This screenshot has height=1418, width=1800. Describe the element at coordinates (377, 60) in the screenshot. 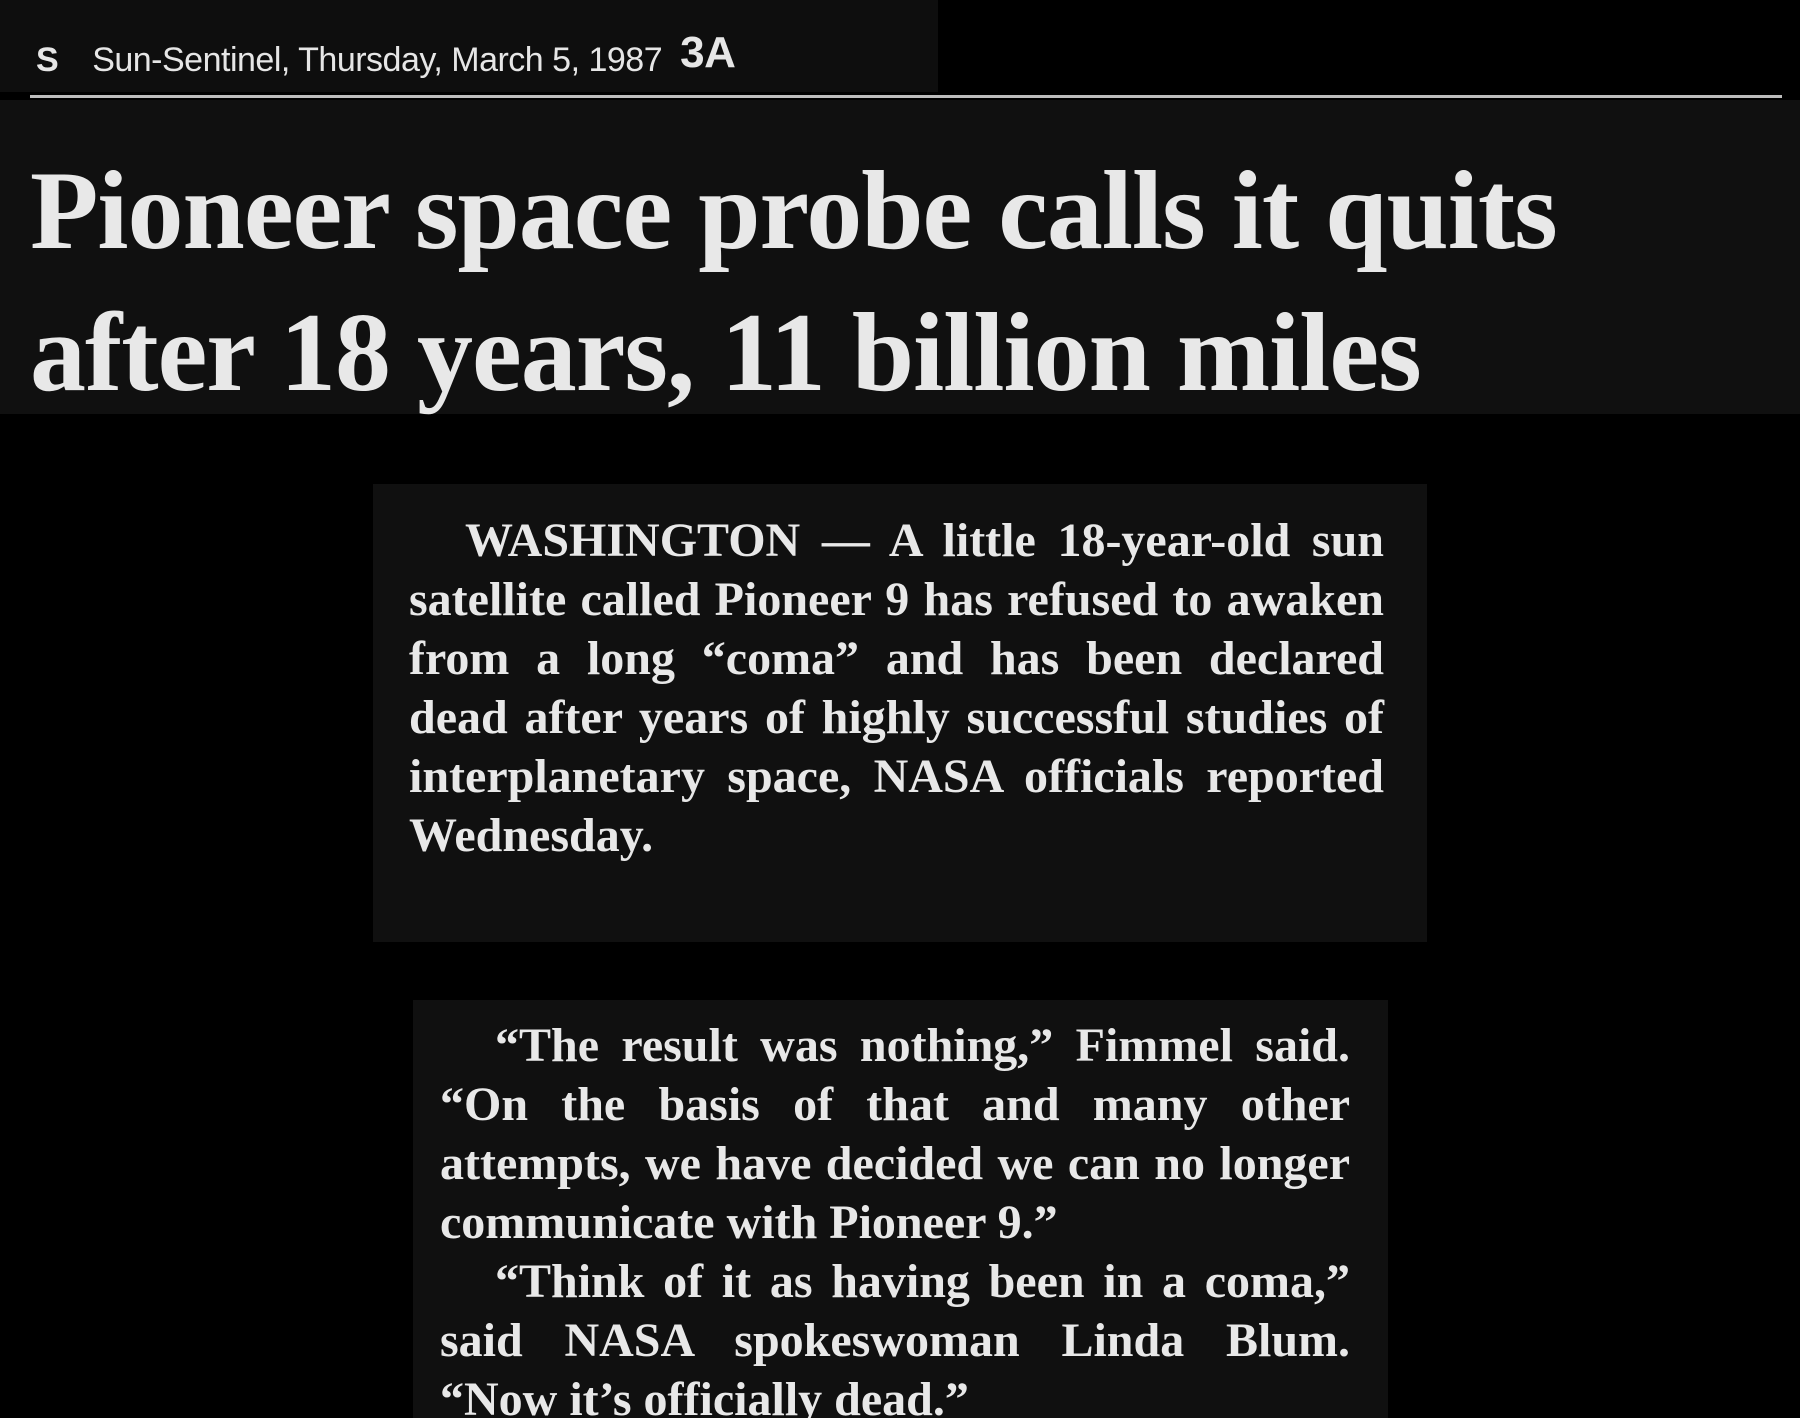

I see `newspaper-dateline: Sun-Sentinel, Thursday, March 5, 1987` at that location.